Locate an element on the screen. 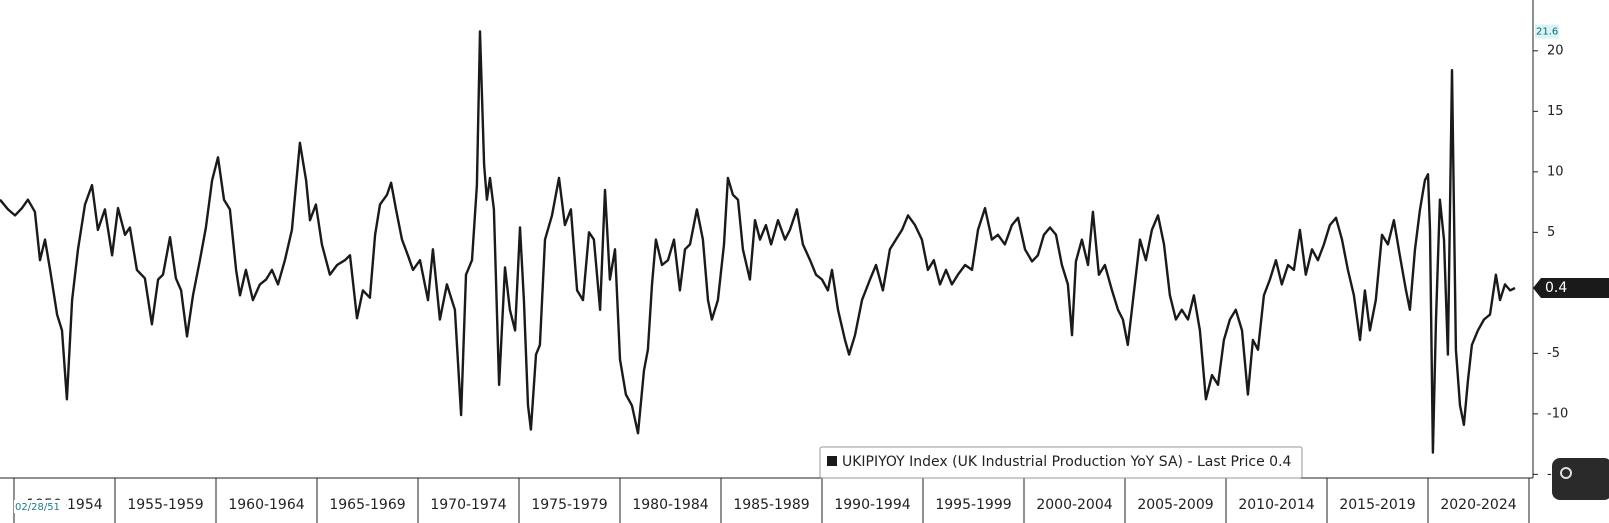 Image resolution: width=1609 pixels, height=523 pixels. x-period-label: 1965-1969 is located at coordinates (367, 505).